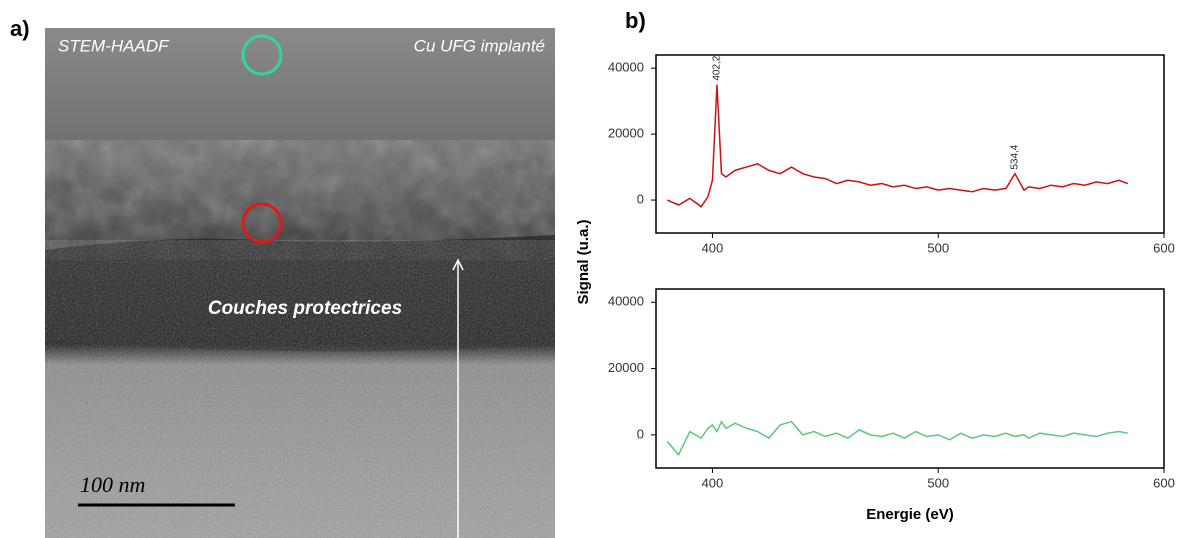 The width and height of the screenshot is (1189, 538). What do you see at coordinates (305, 308) in the screenshot?
I see `layer-label: Couches protectrices` at bounding box center [305, 308].